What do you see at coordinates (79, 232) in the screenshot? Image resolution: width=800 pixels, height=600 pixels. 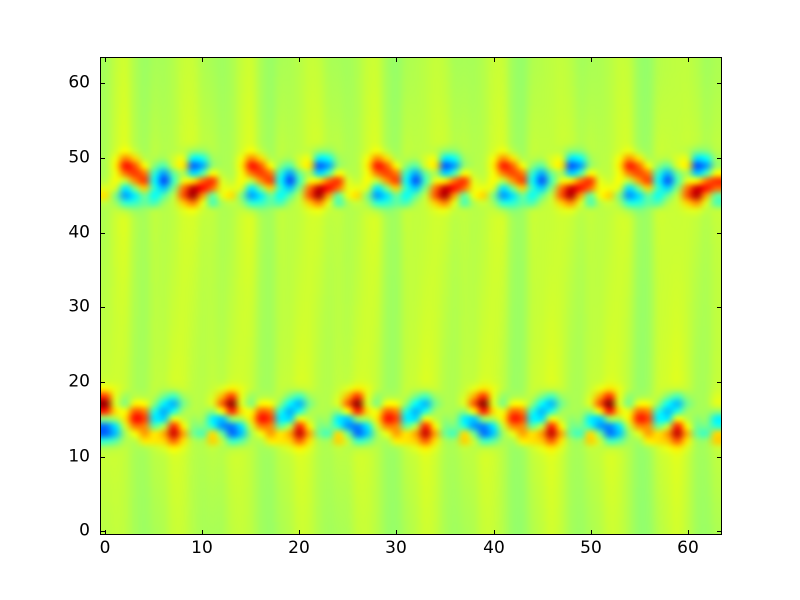 I see `y-tick-label: 40` at bounding box center [79, 232].